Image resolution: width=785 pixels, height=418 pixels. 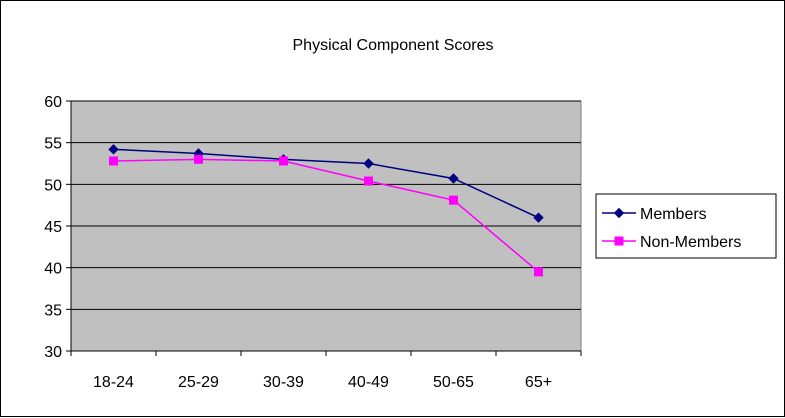 What do you see at coordinates (53, 185) in the screenshot?
I see `y-tick-label: 50` at bounding box center [53, 185].